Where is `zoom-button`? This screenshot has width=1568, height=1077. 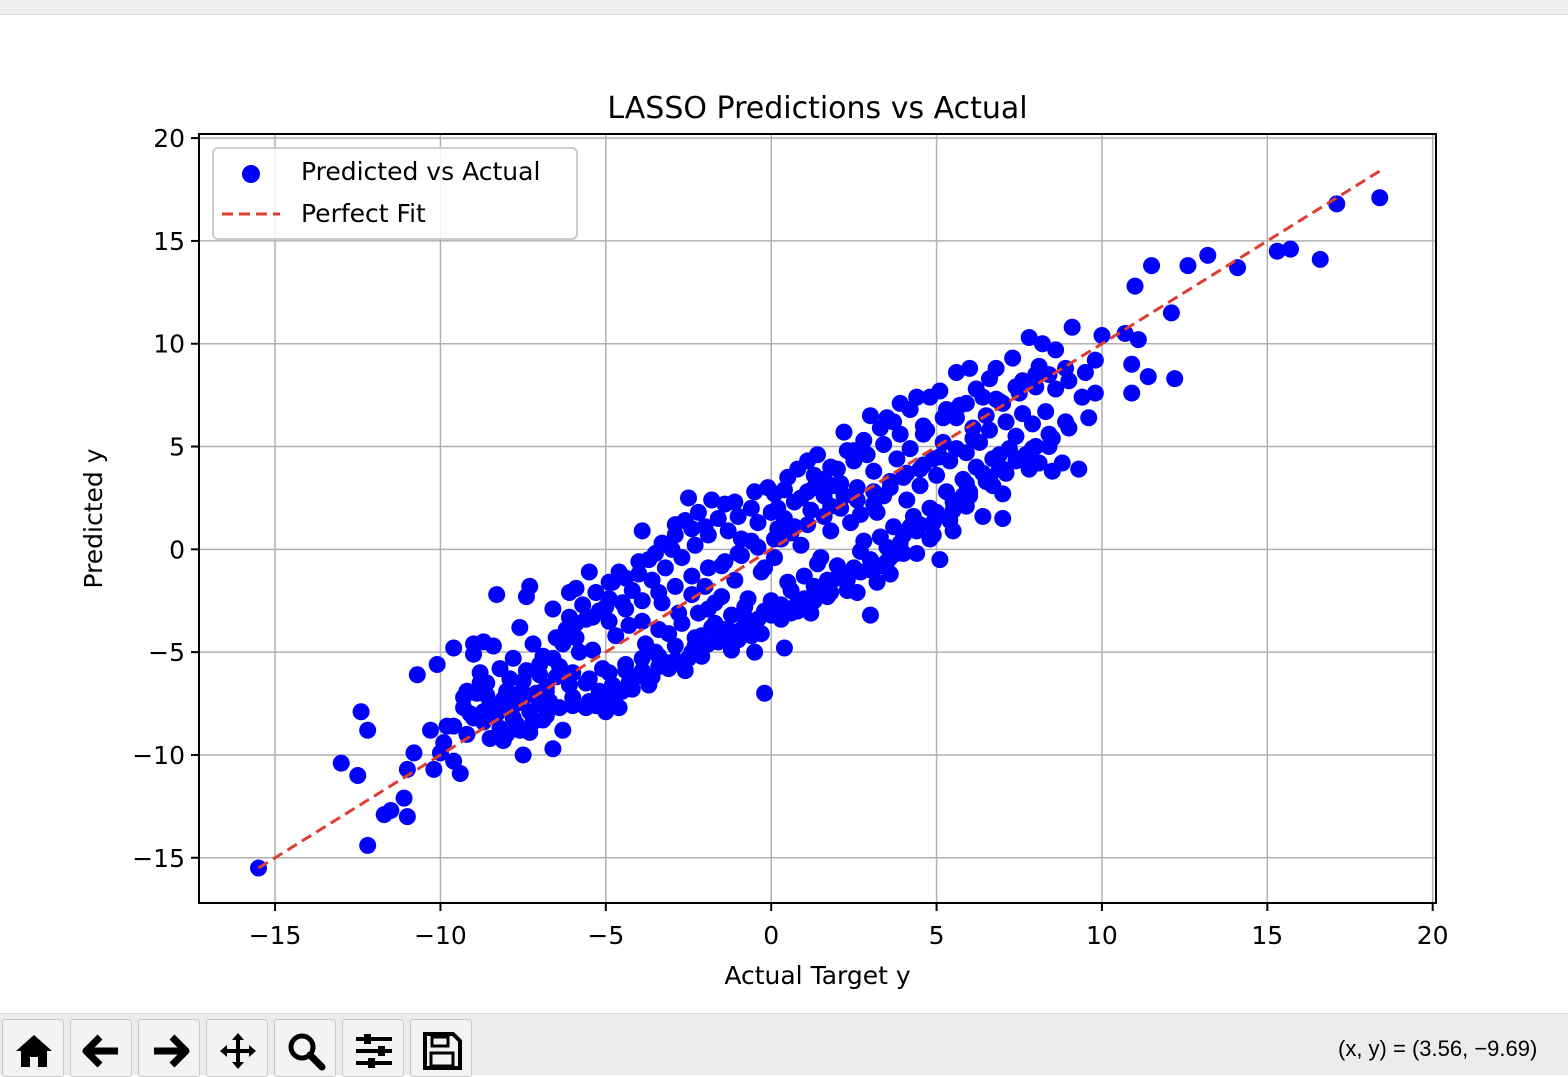 zoom-button is located at coordinates (305, 1048).